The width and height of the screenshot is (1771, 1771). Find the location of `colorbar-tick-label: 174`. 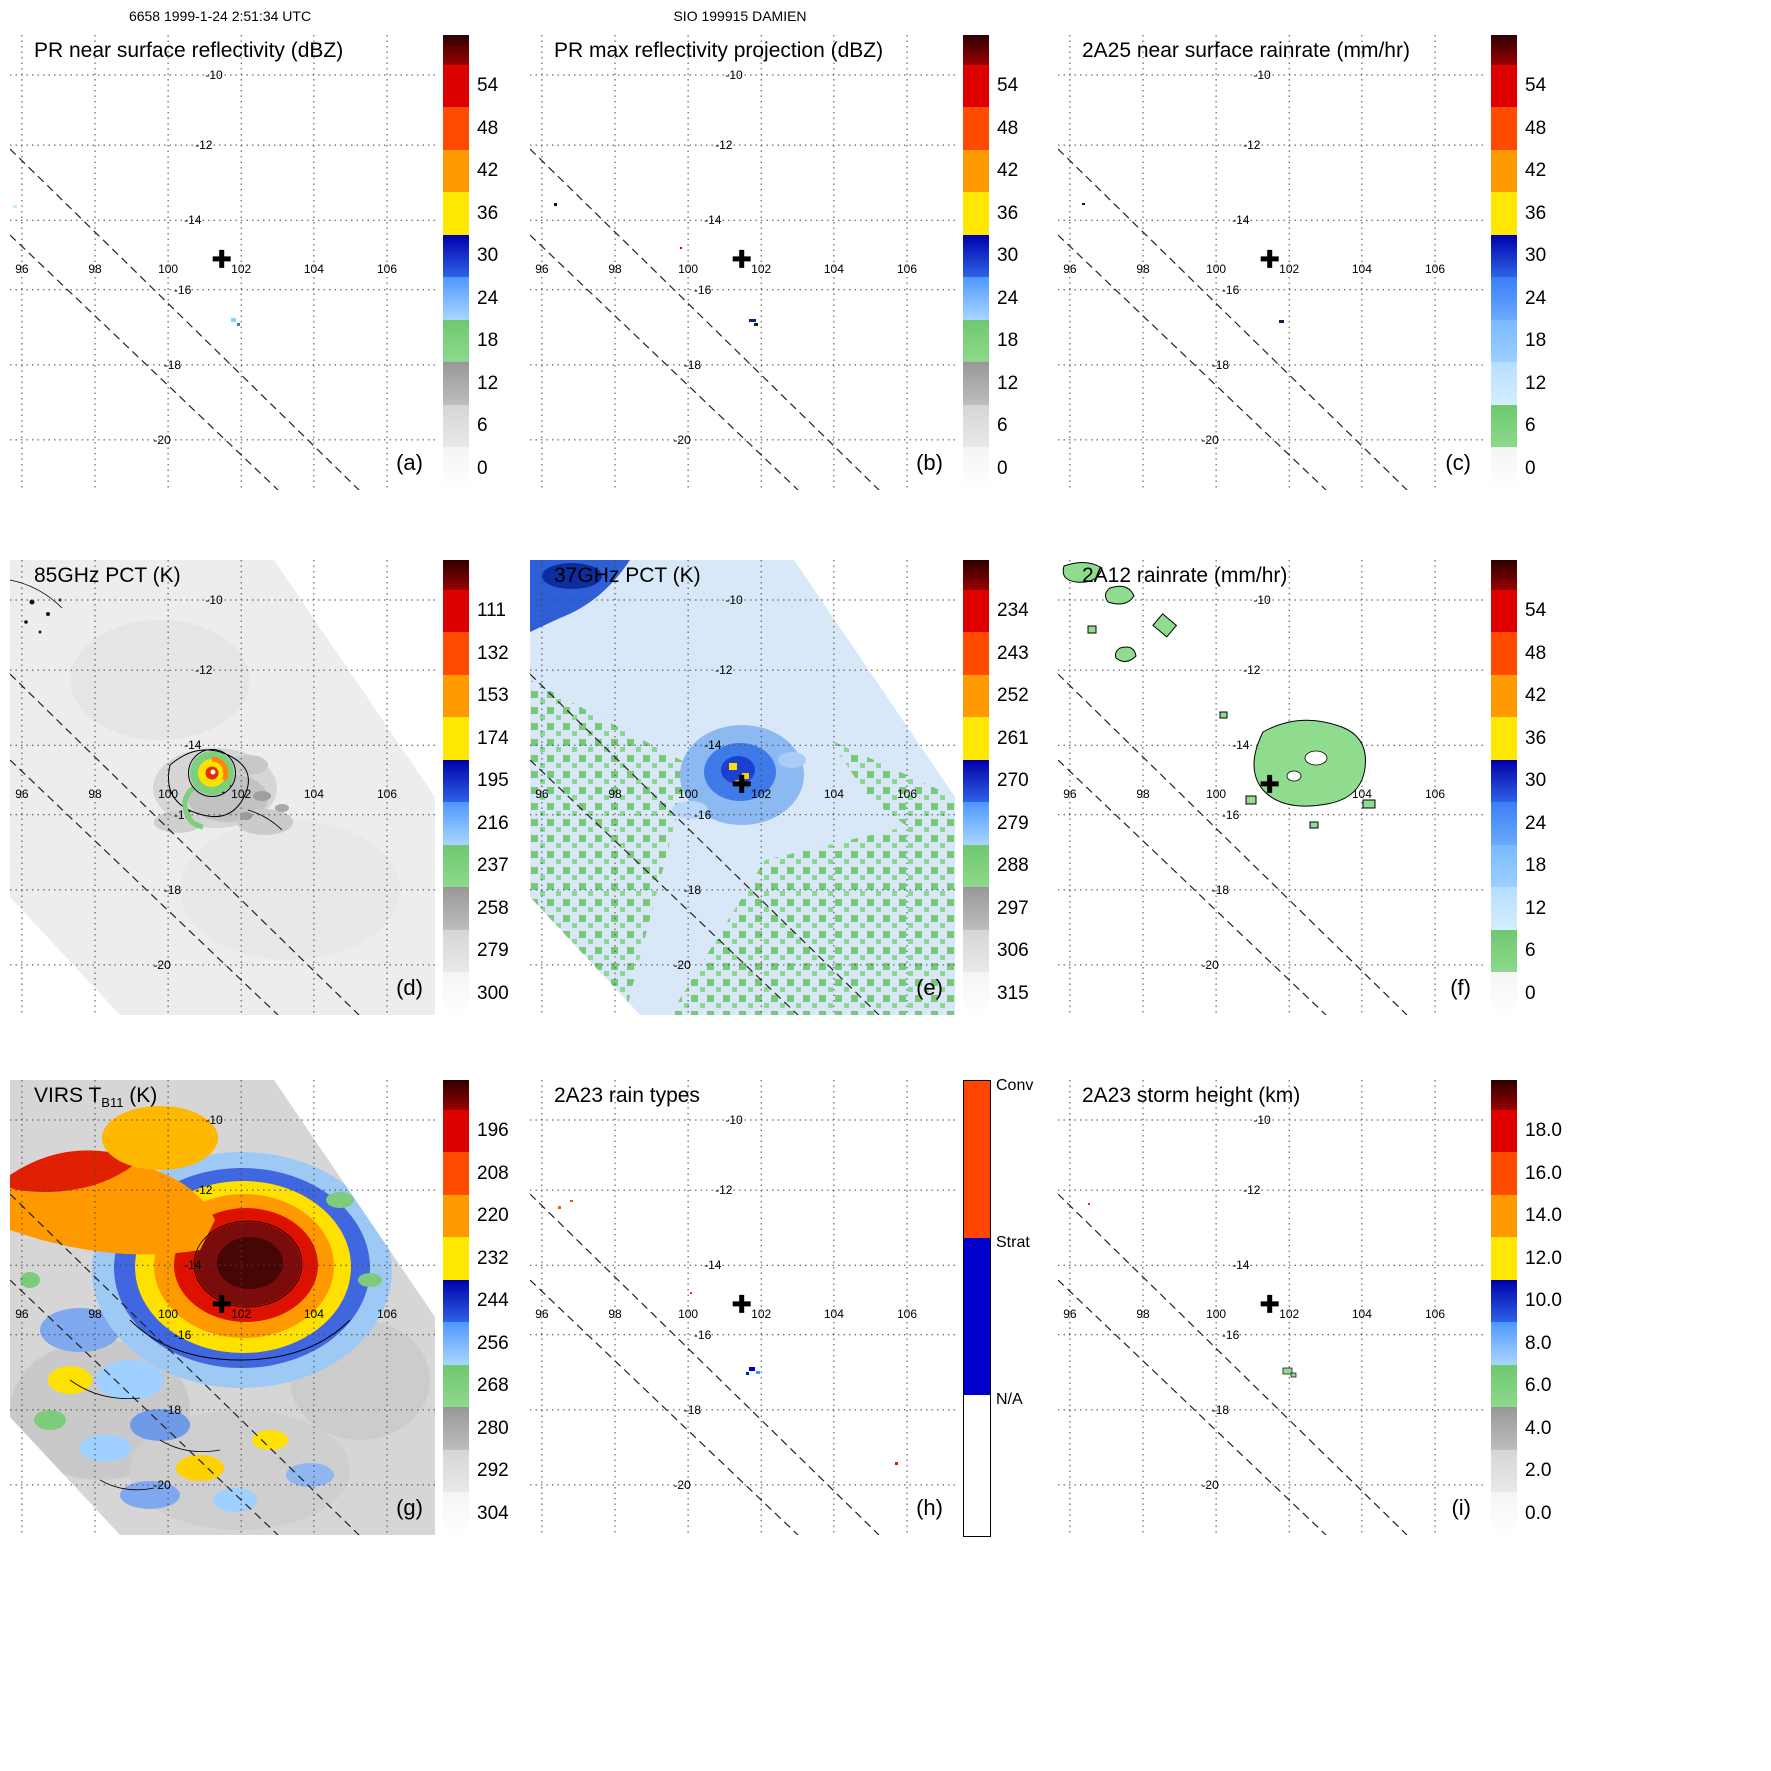

colorbar-tick-label: 174 is located at coordinates (493, 738).